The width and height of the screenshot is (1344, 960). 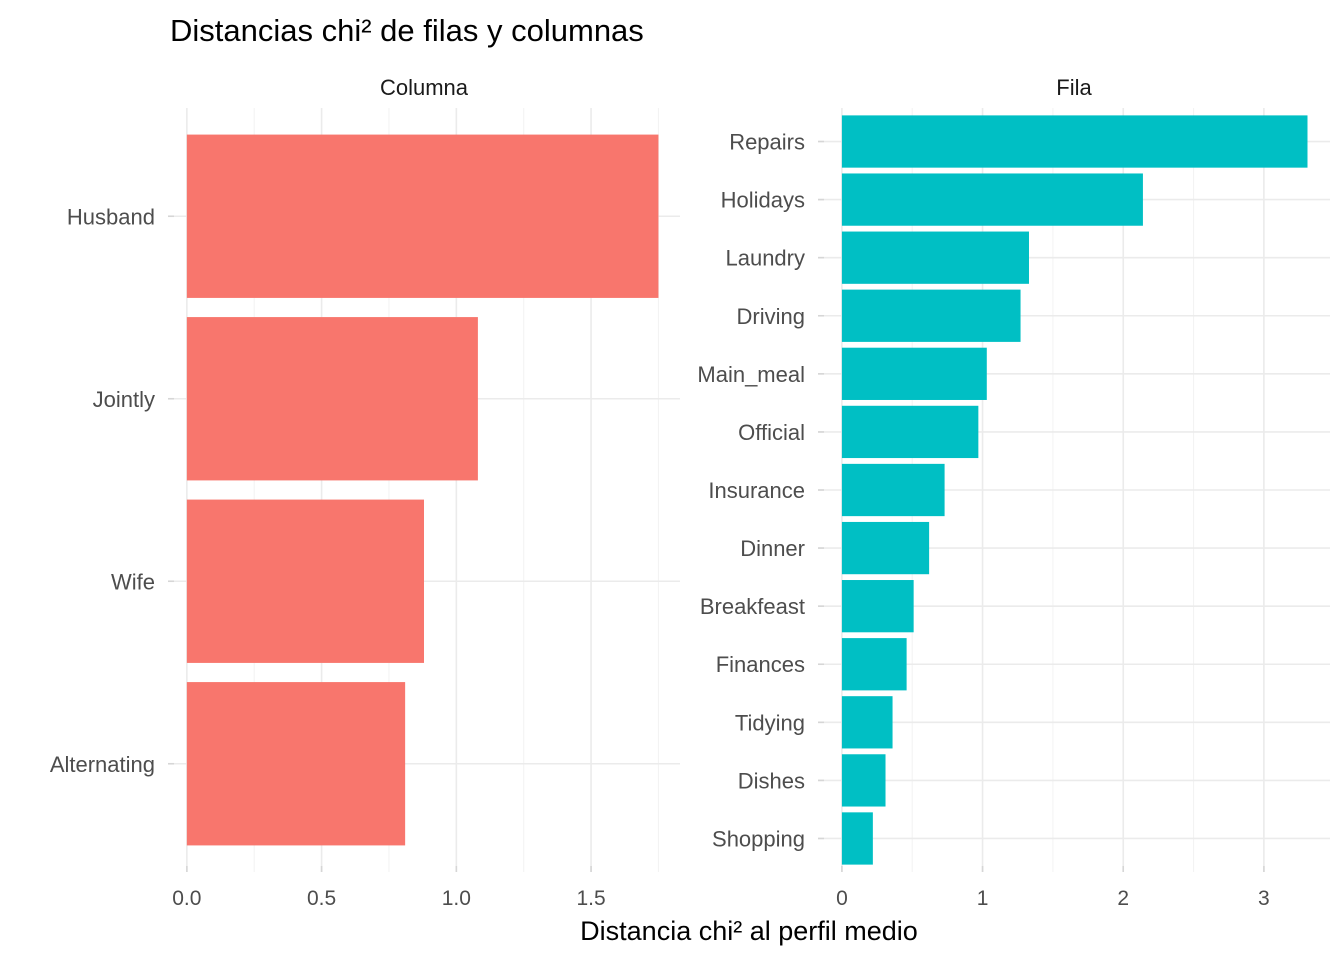 What do you see at coordinates (842, 898) in the screenshot?
I see `x-tick-label: 0` at bounding box center [842, 898].